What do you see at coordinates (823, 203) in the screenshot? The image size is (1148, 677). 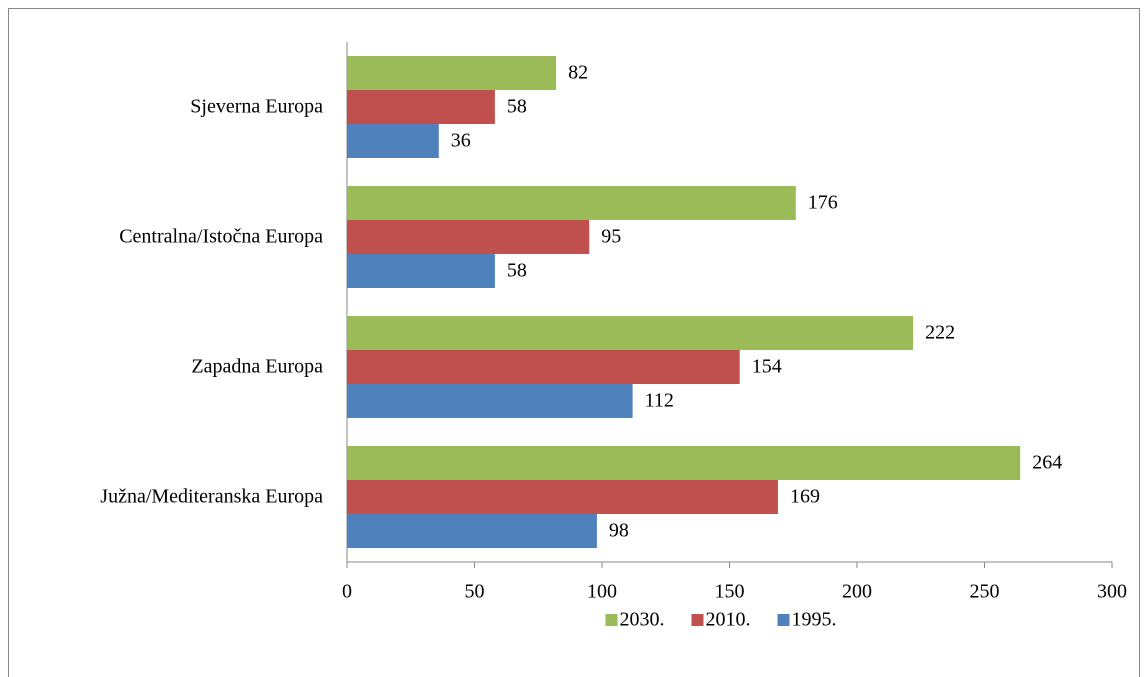 I see `value-label: 176` at bounding box center [823, 203].